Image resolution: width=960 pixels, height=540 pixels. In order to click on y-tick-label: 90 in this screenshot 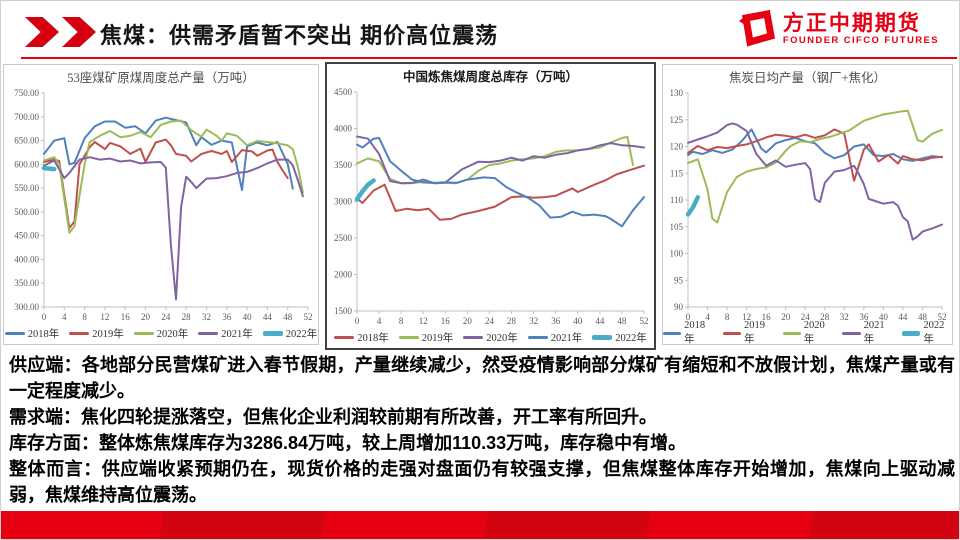, I will do `click(679, 307)`.